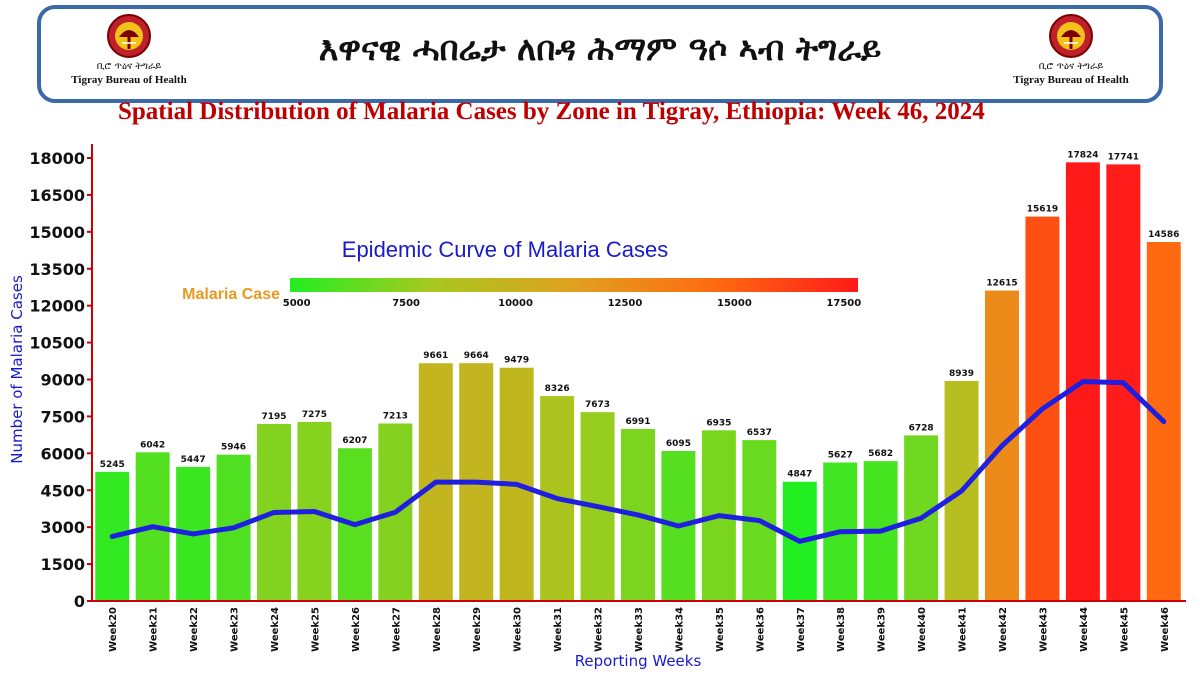 Image resolution: width=1200 pixels, height=674 pixels. What do you see at coordinates (476, 356) in the screenshot?
I see `bar-value-label: 9664` at bounding box center [476, 356].